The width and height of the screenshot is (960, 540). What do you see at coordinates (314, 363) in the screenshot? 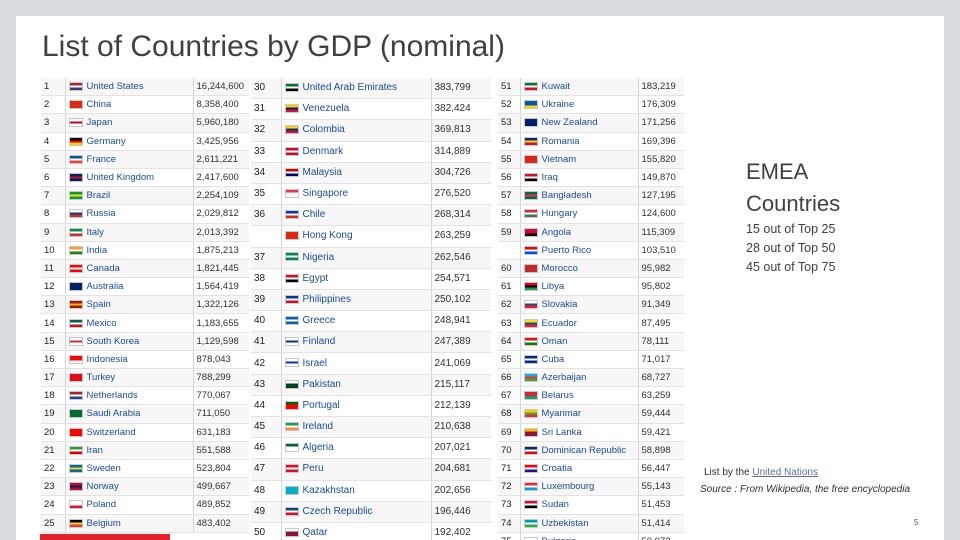
I see `country-link: Israel` at bounding box center [314, 363].